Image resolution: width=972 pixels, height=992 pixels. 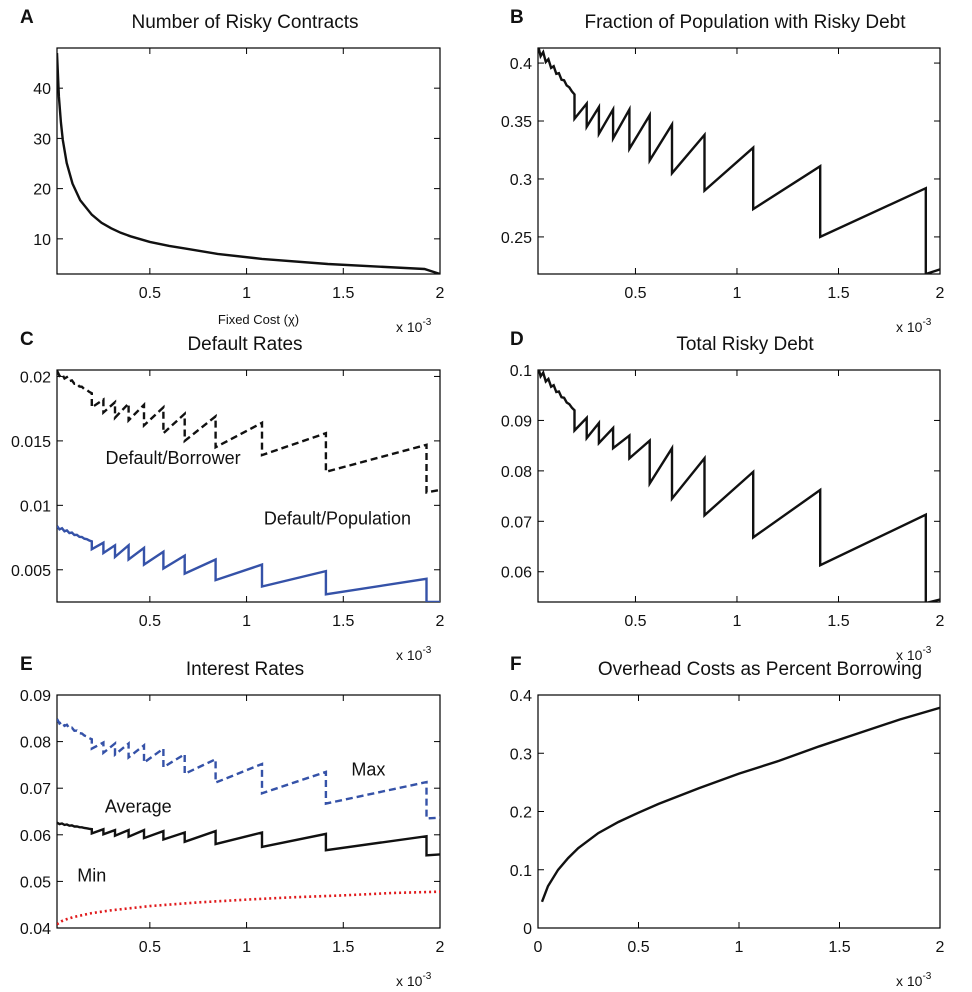 I want to click on panel-letter: F, so click(x=516, y=664).